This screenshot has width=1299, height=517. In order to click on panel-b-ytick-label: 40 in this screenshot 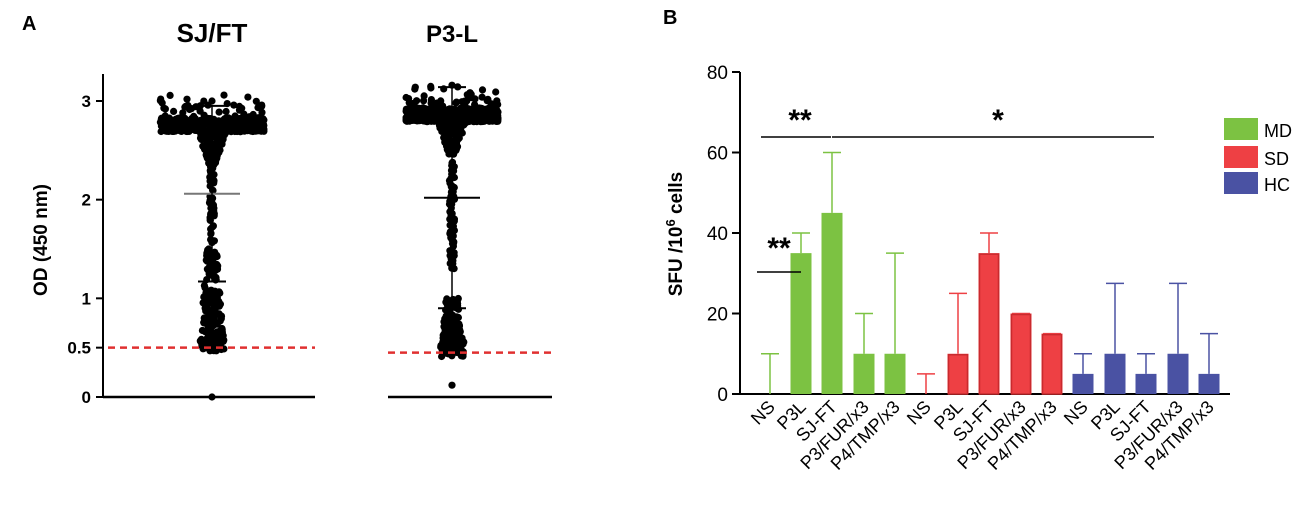, I will do `click(717, 234)`.